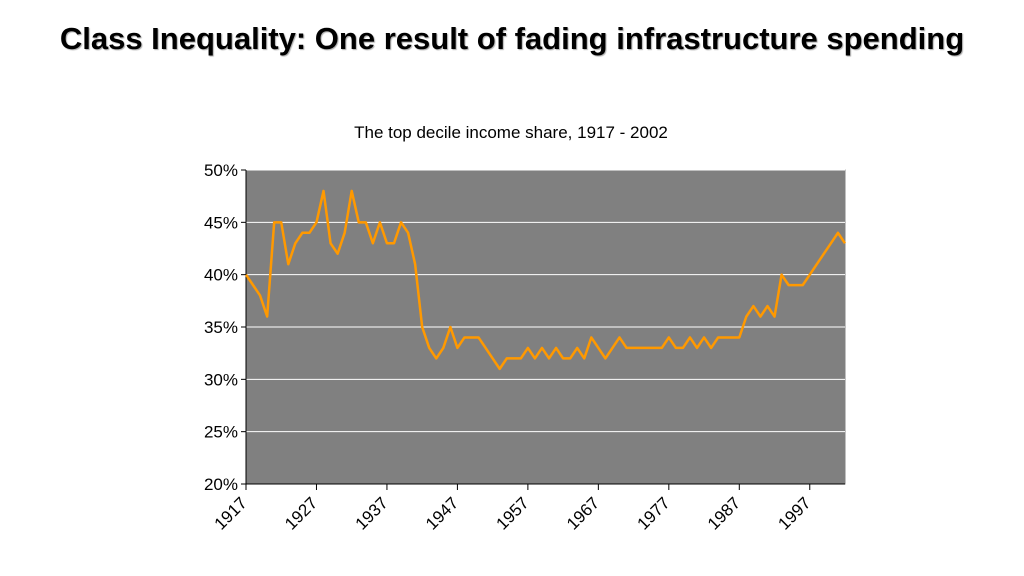  Describe the element at coordinates (724, 513) in the screenshot. I see `x-tick-label: 1987` at that location.